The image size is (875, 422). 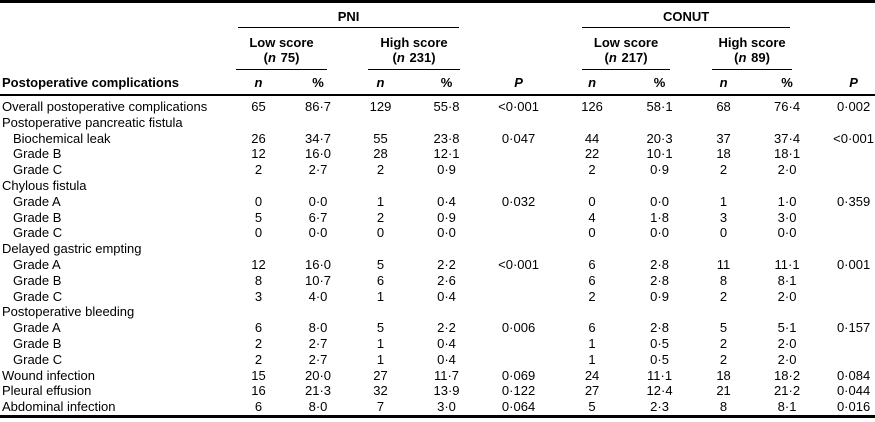 What do you see at coordinates (787, 106) in the screenshot?
I see `value-cell: 76·4` at bounding box center [787, 106].